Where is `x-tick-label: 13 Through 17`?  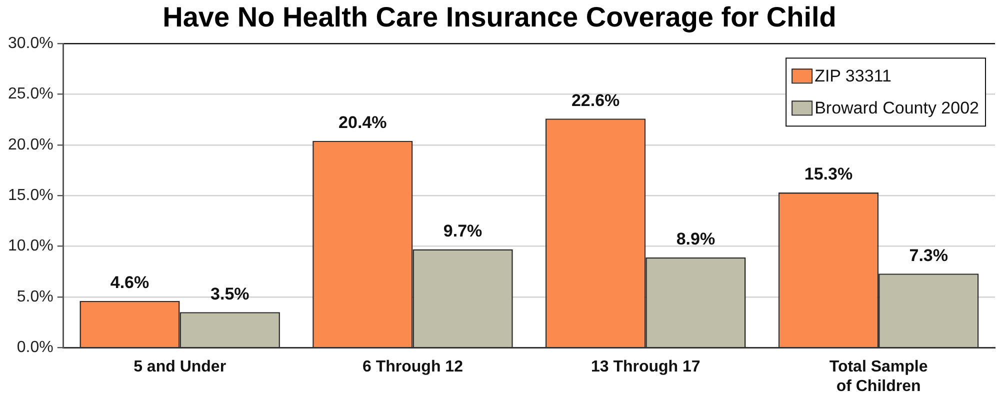 x-tick-label: 13 Through 17 is located at coordinates (645, 367).